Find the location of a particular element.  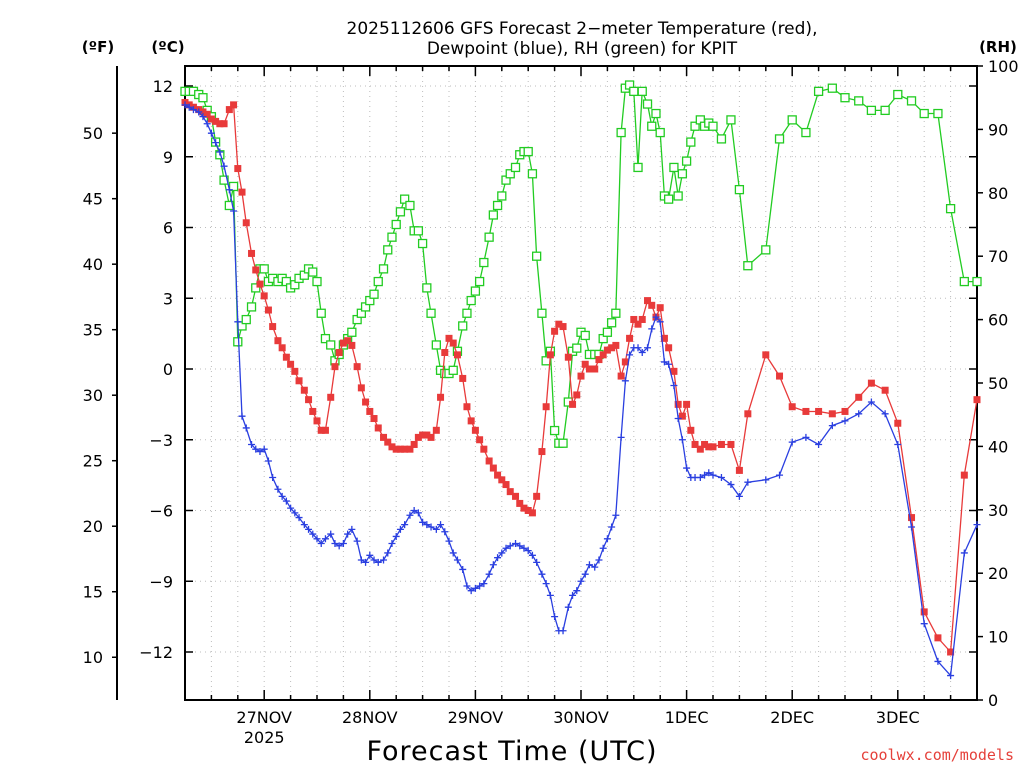

celsius-tick-label: −9 is located at coordinates (161, 581).